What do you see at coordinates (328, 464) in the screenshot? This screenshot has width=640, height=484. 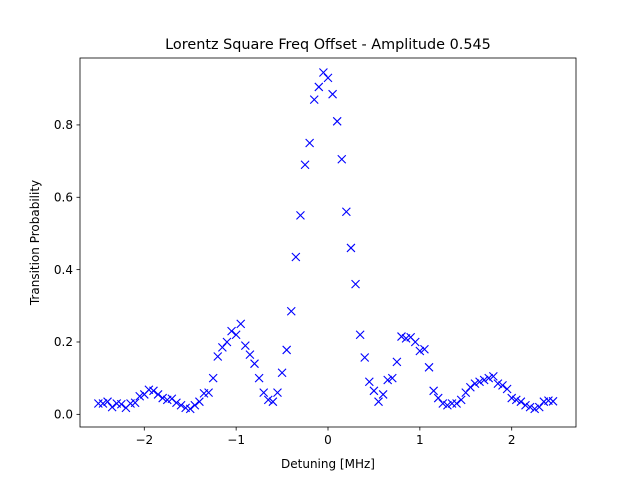 I see `x-axis-label: Detuning [MHz]` at bounding box center [328, 464].